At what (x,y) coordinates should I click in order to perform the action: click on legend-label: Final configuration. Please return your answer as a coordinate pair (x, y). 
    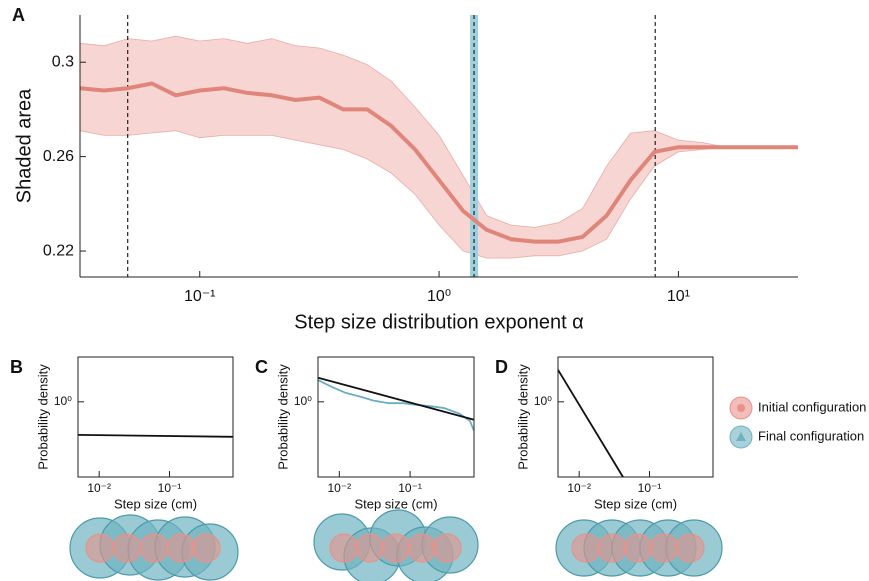
    Looking at the image, I should click on (811, 435).